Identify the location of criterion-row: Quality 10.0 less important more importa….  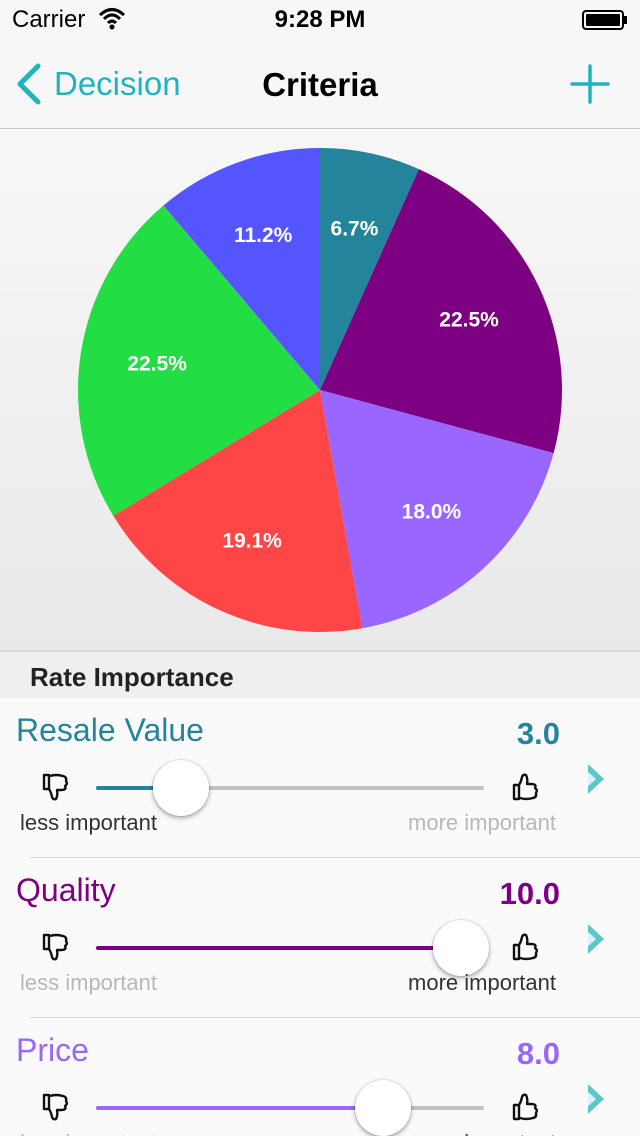
(320, 938).